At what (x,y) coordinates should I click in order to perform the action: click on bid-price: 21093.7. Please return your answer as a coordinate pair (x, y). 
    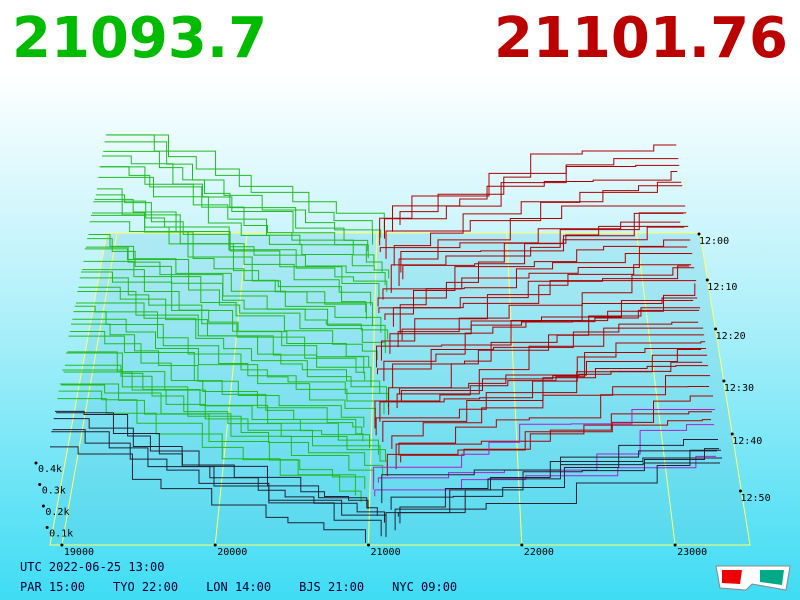
    Looking at the image, I should click on (140, 38).